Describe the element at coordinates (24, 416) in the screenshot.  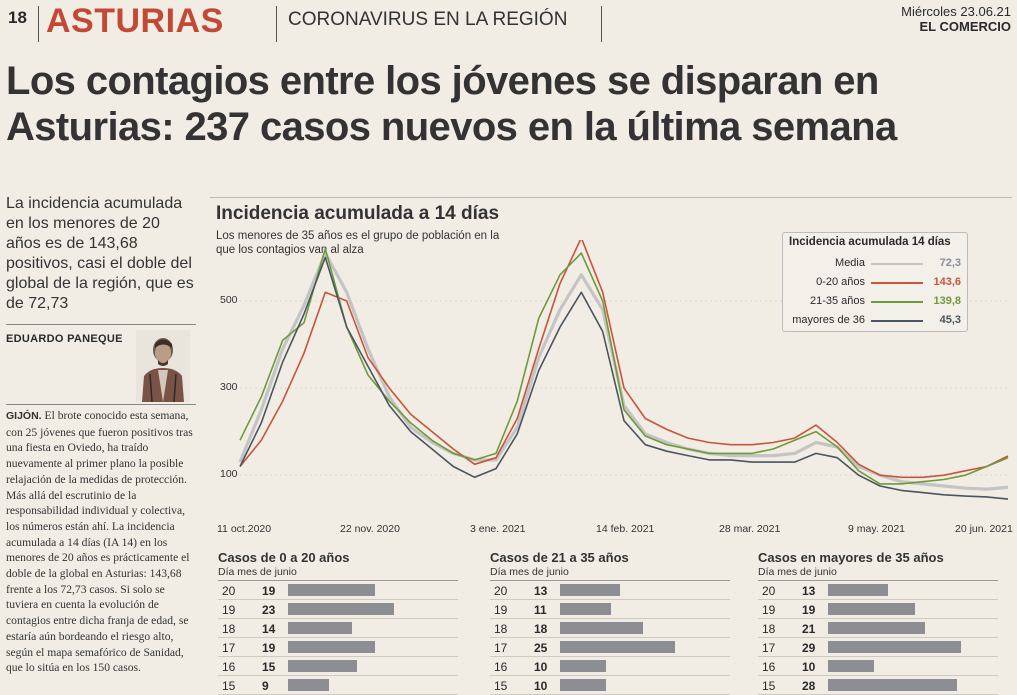
I see `dateline-city: GIJÓN.` at that location.